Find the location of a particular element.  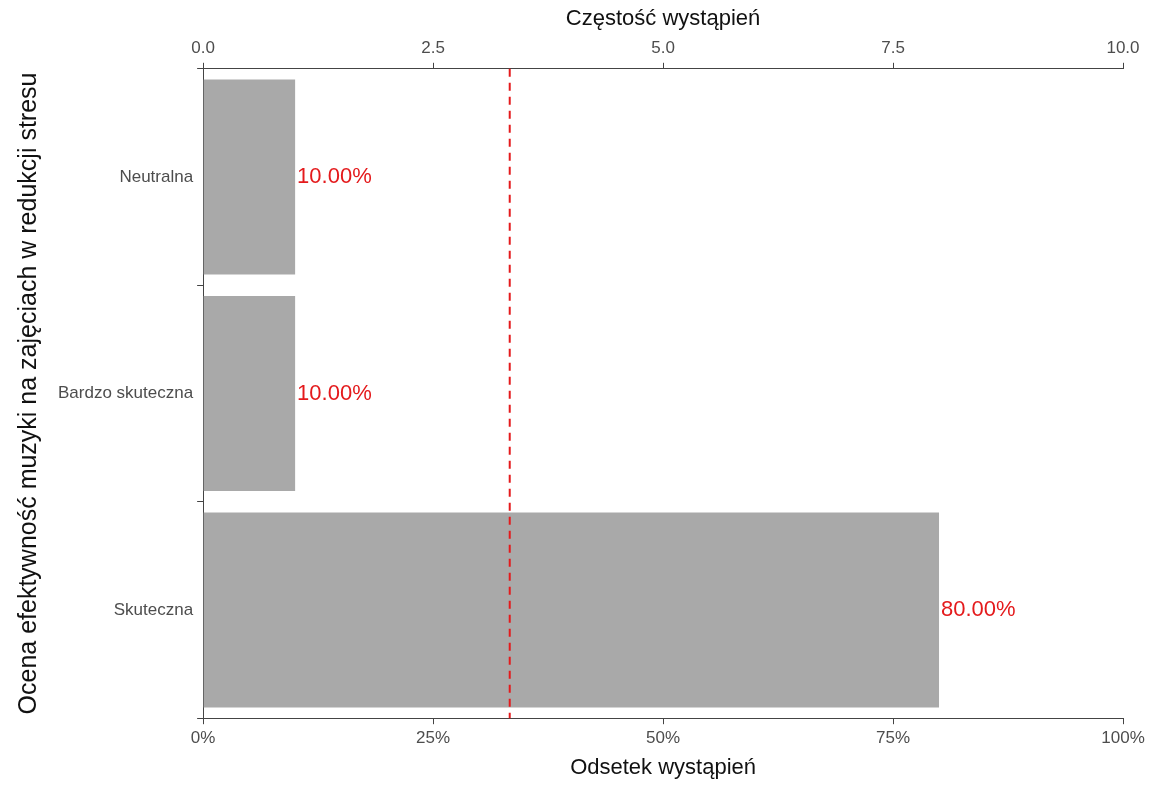

x2-tick-label: 5.0 is located at coordinates (663, 48).